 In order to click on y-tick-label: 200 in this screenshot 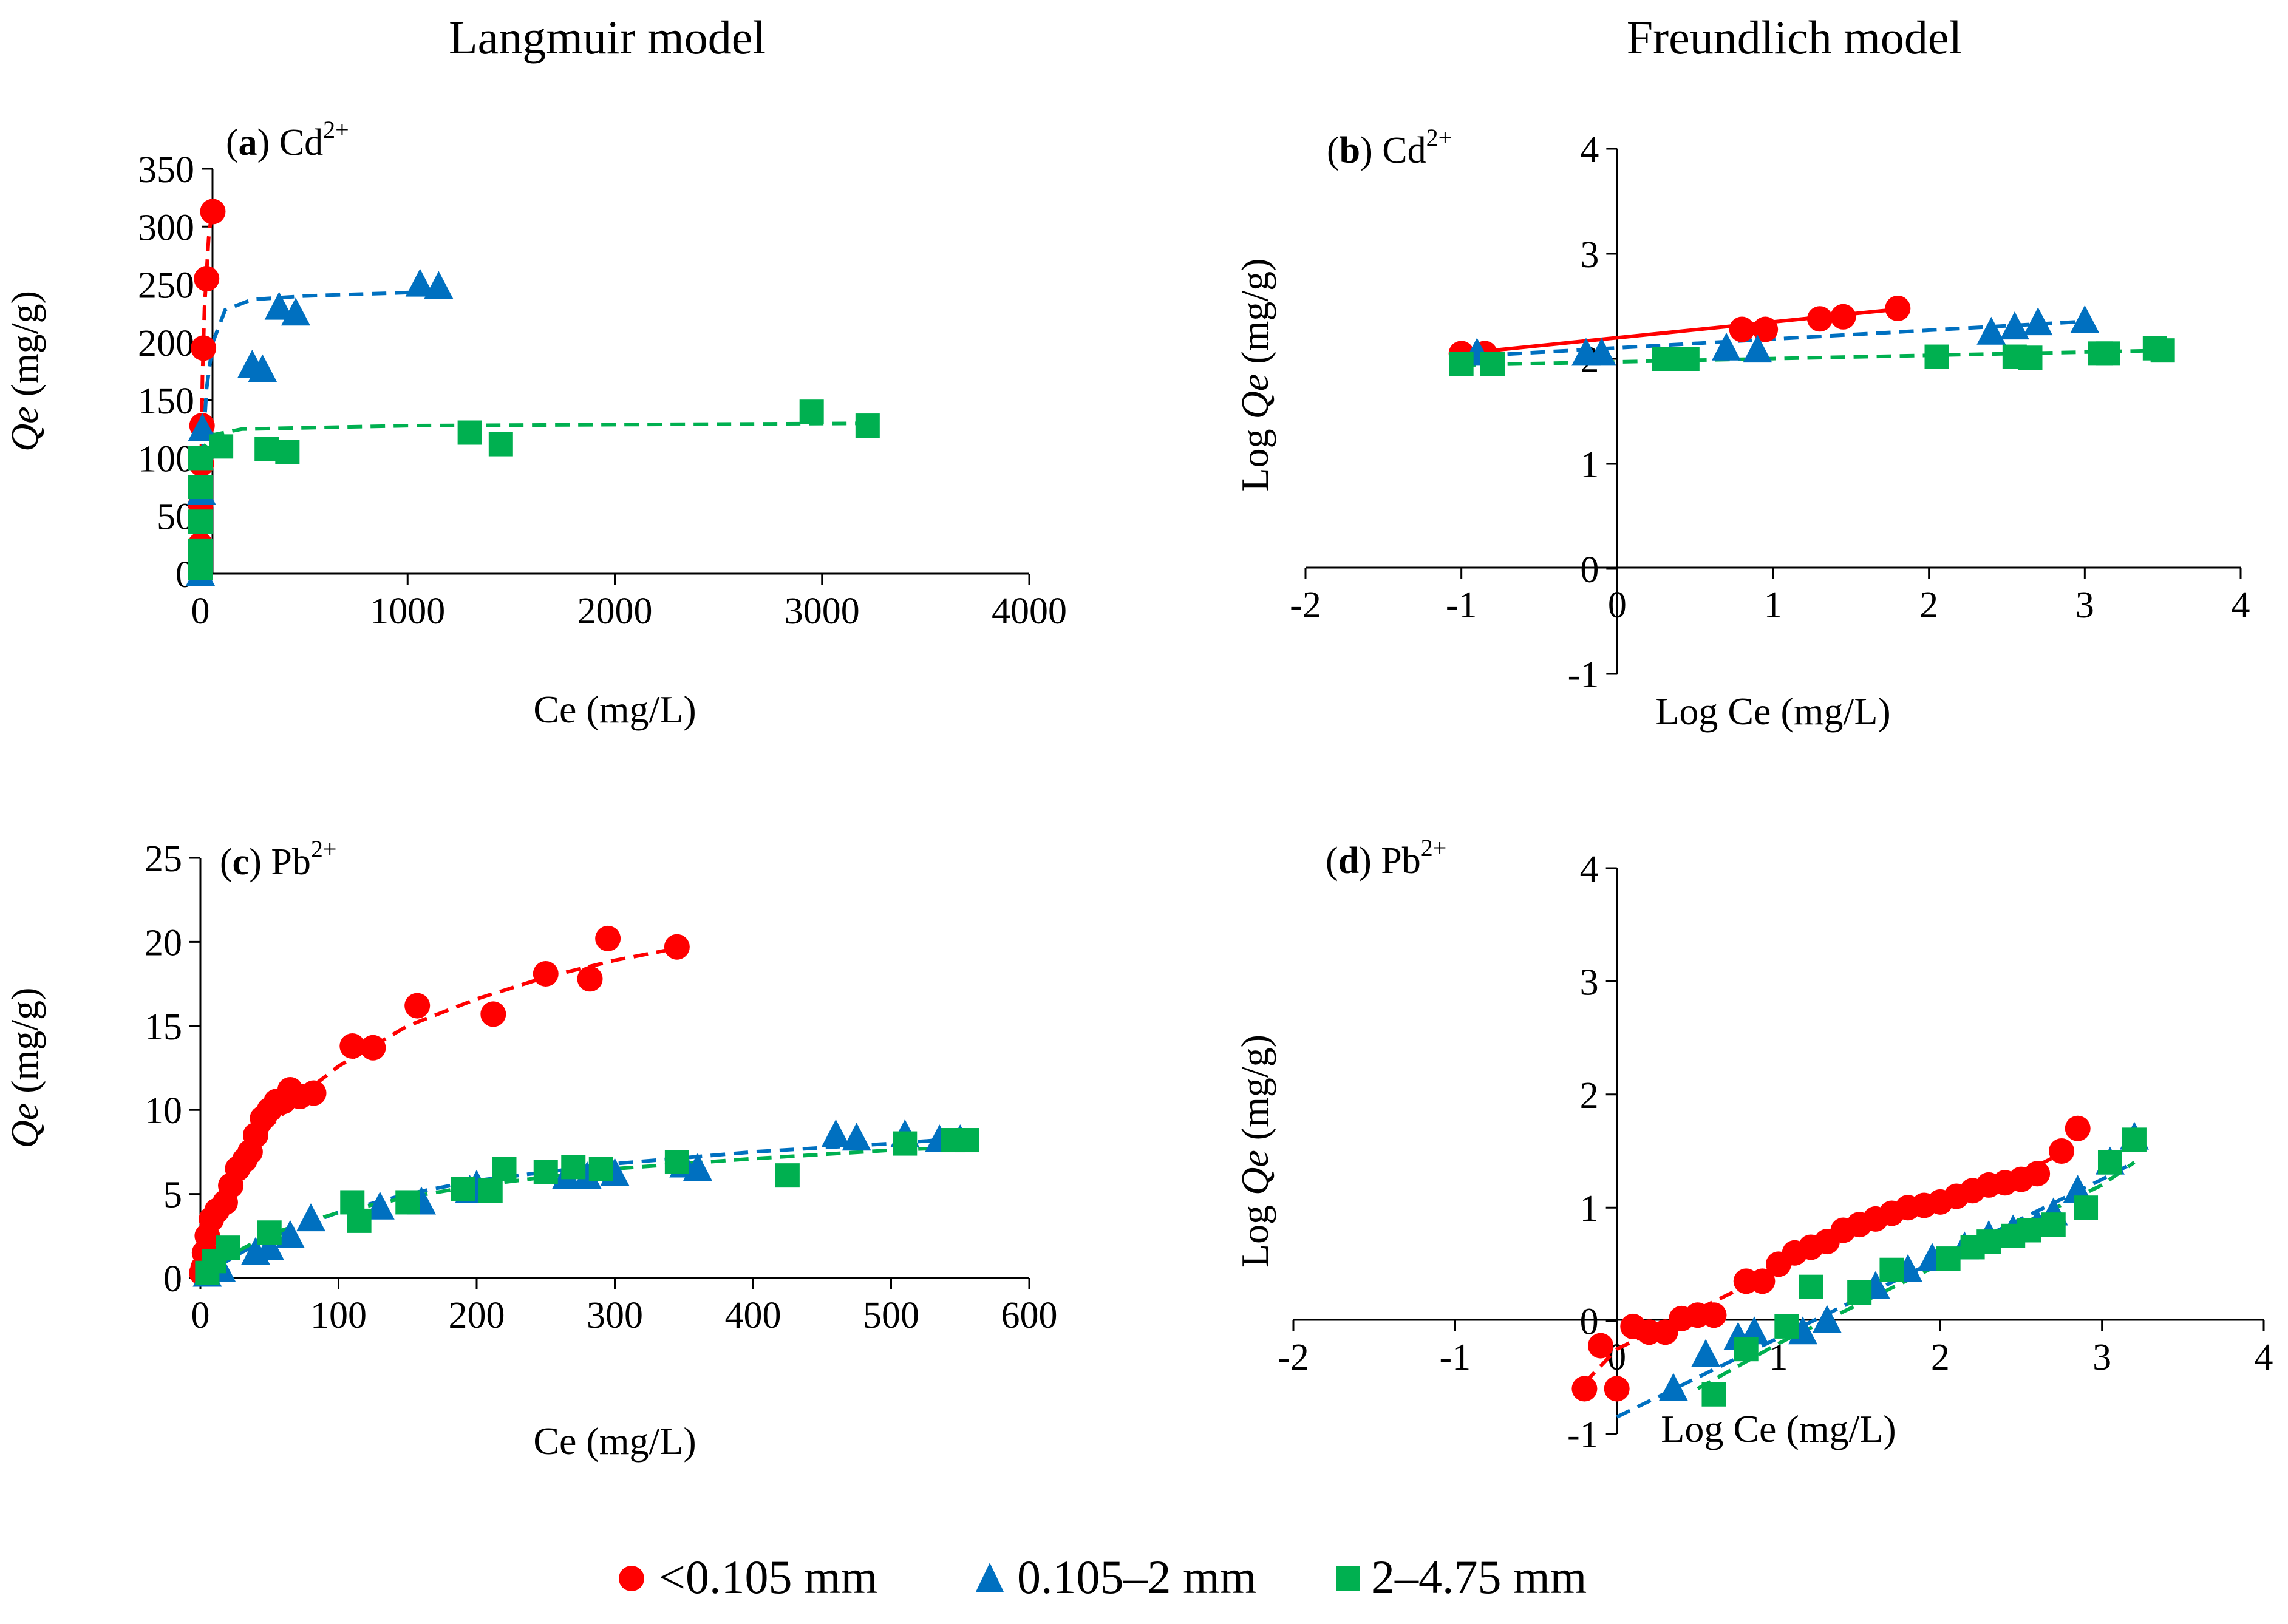, I will do `click(166, 343)`.